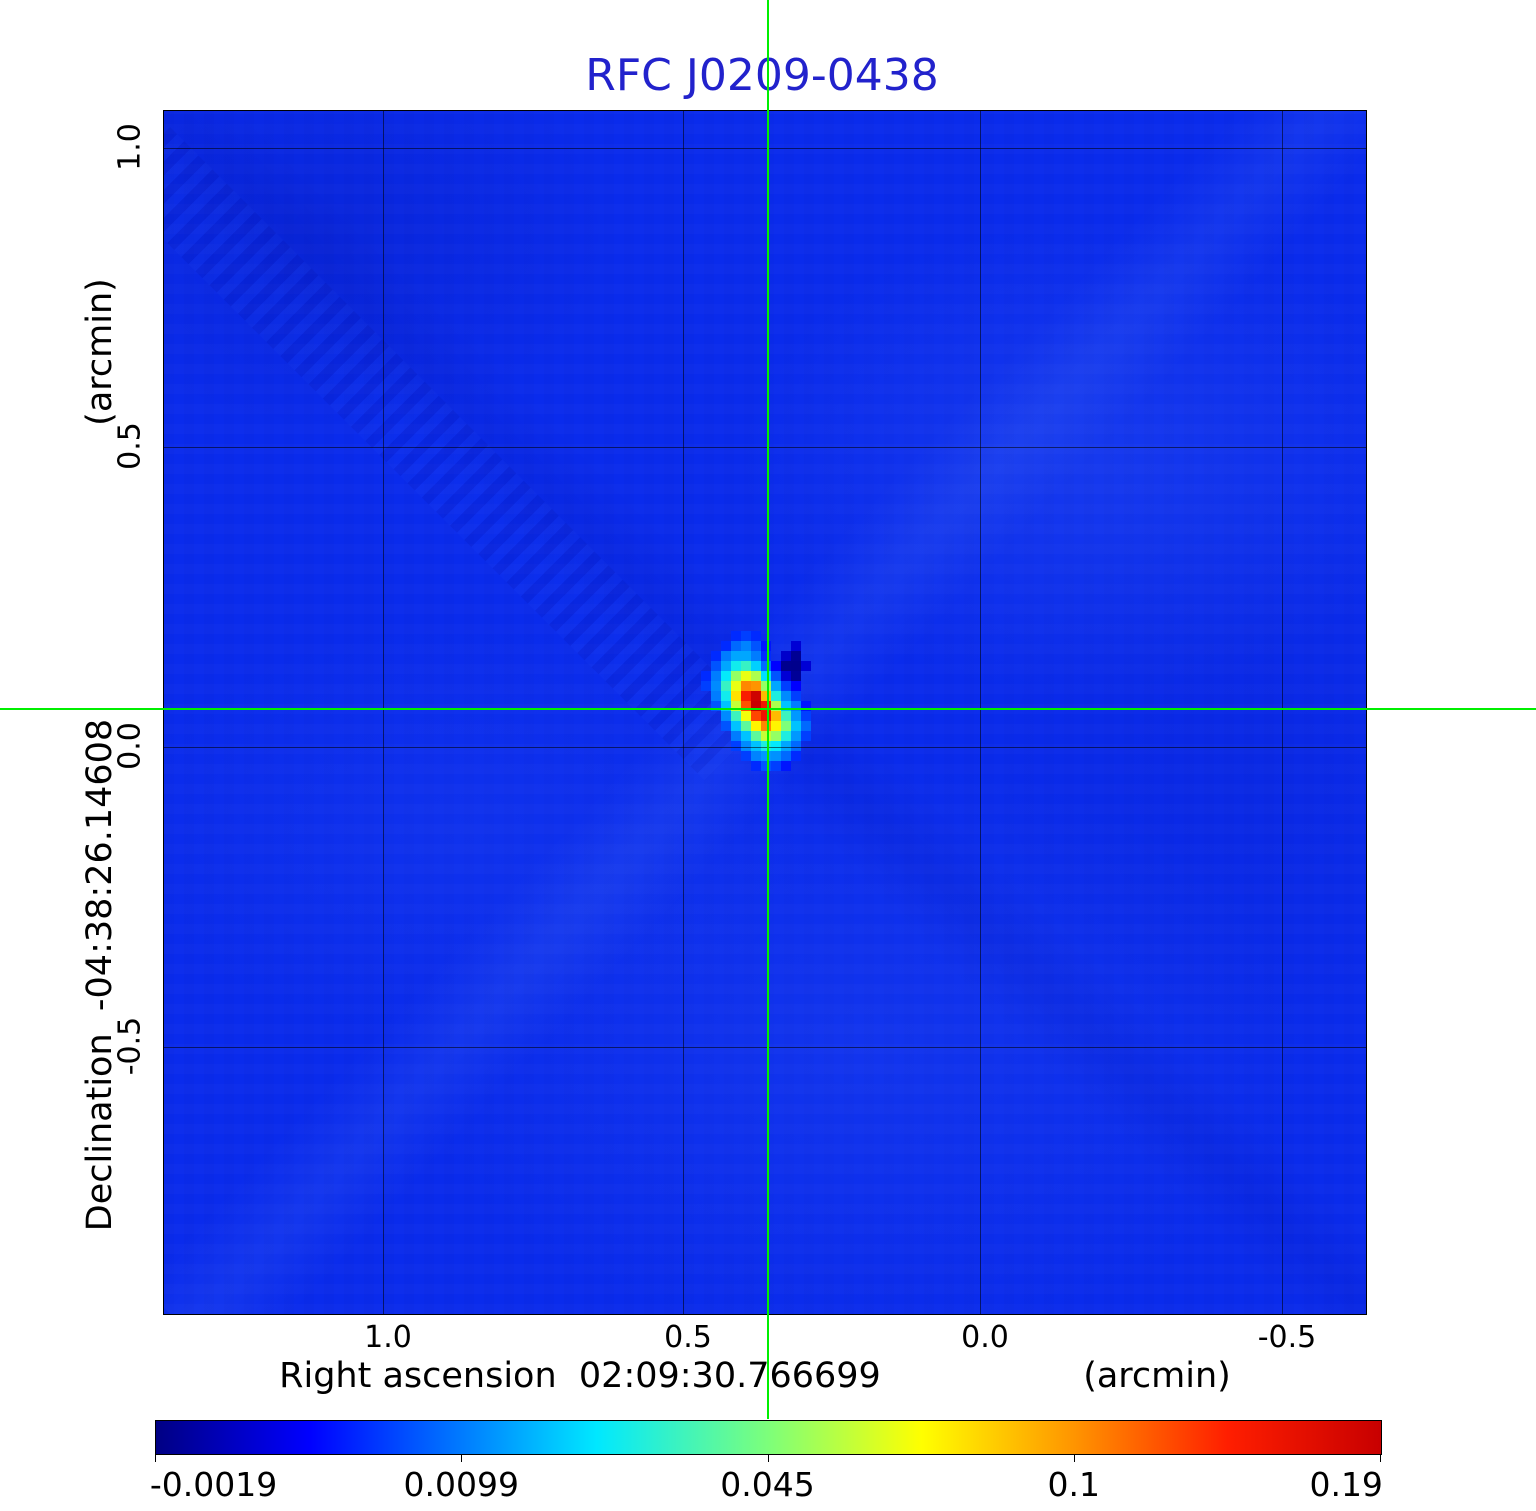 The width and height of the screenshot is (1536, 1511). Describe the element at coordinates (1346, 1484) in the screenshot. I see `colorbar-tick-label: 0.19` at that location.